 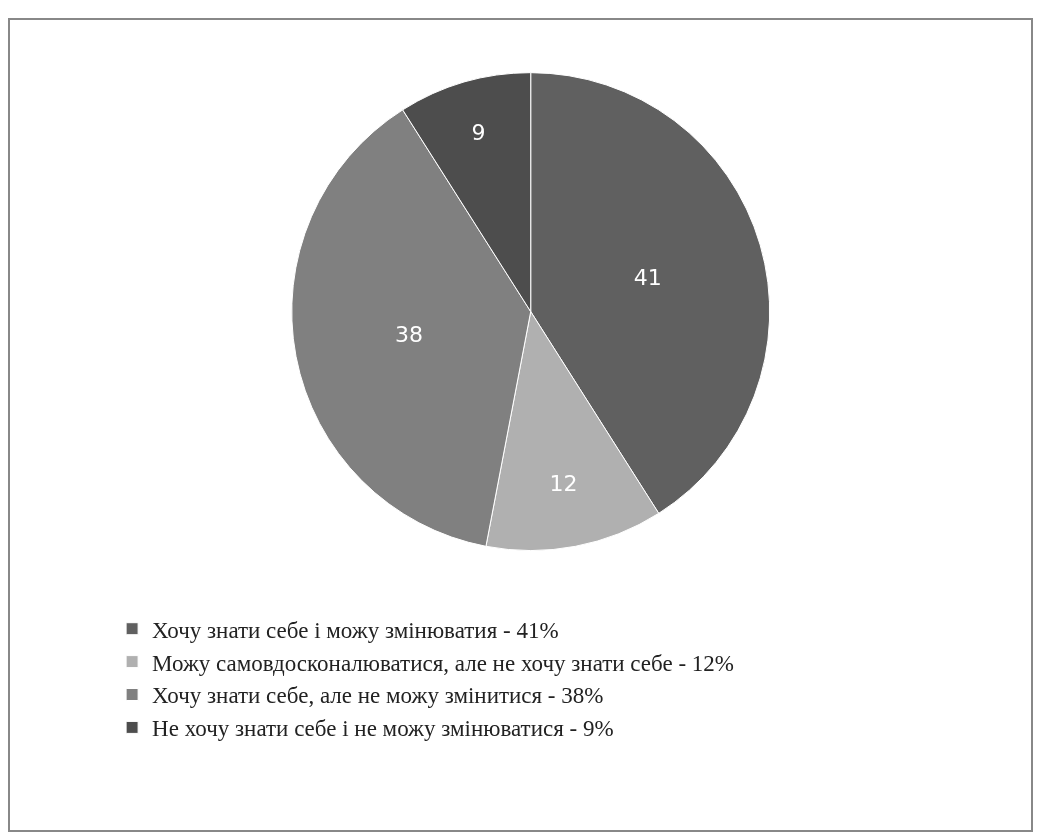 I want to click on legend-label: Хочу знати себе і можу змінюватия - 41%, so click(x=355, y=630).